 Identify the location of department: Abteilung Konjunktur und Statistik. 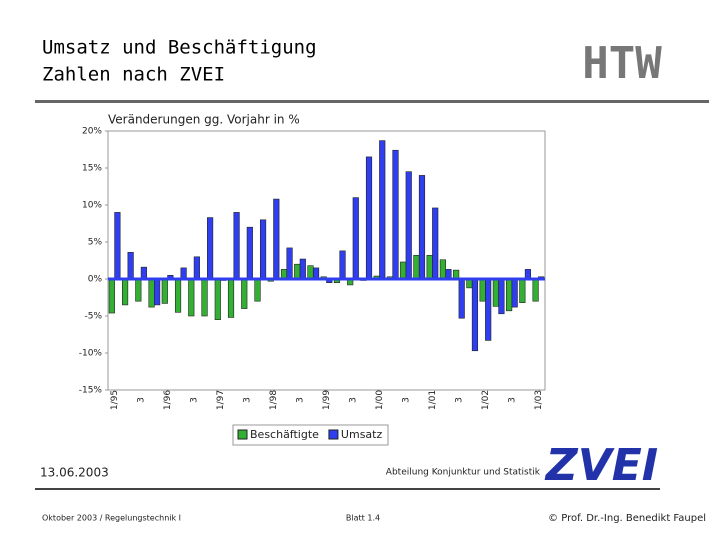
(463, 473).